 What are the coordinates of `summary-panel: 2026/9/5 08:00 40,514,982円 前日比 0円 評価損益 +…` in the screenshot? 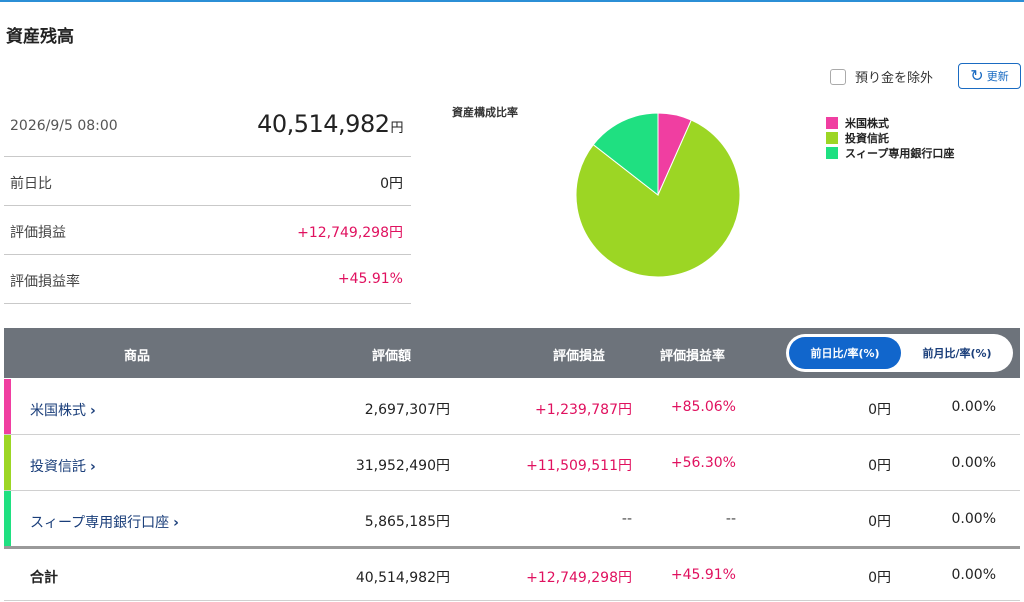 It's located at (207, 200).